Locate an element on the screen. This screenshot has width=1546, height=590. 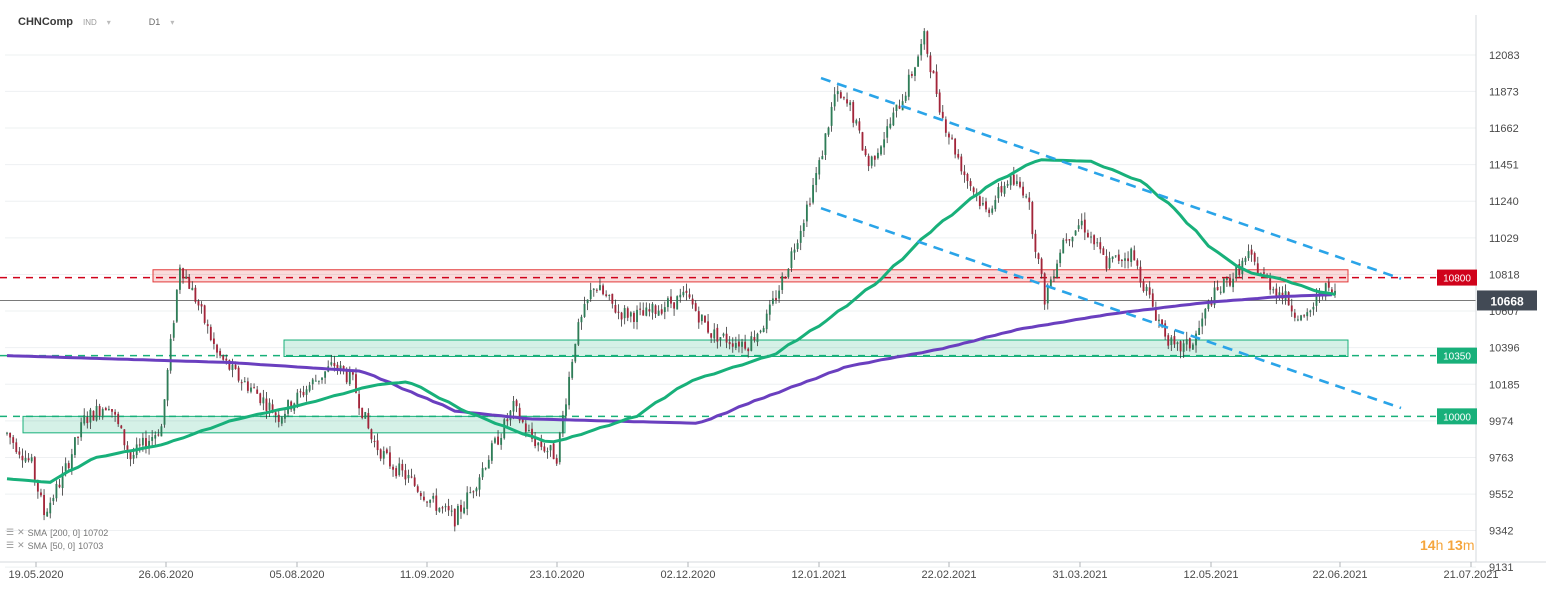
channel-lower is located at coordinates (1111, 308).